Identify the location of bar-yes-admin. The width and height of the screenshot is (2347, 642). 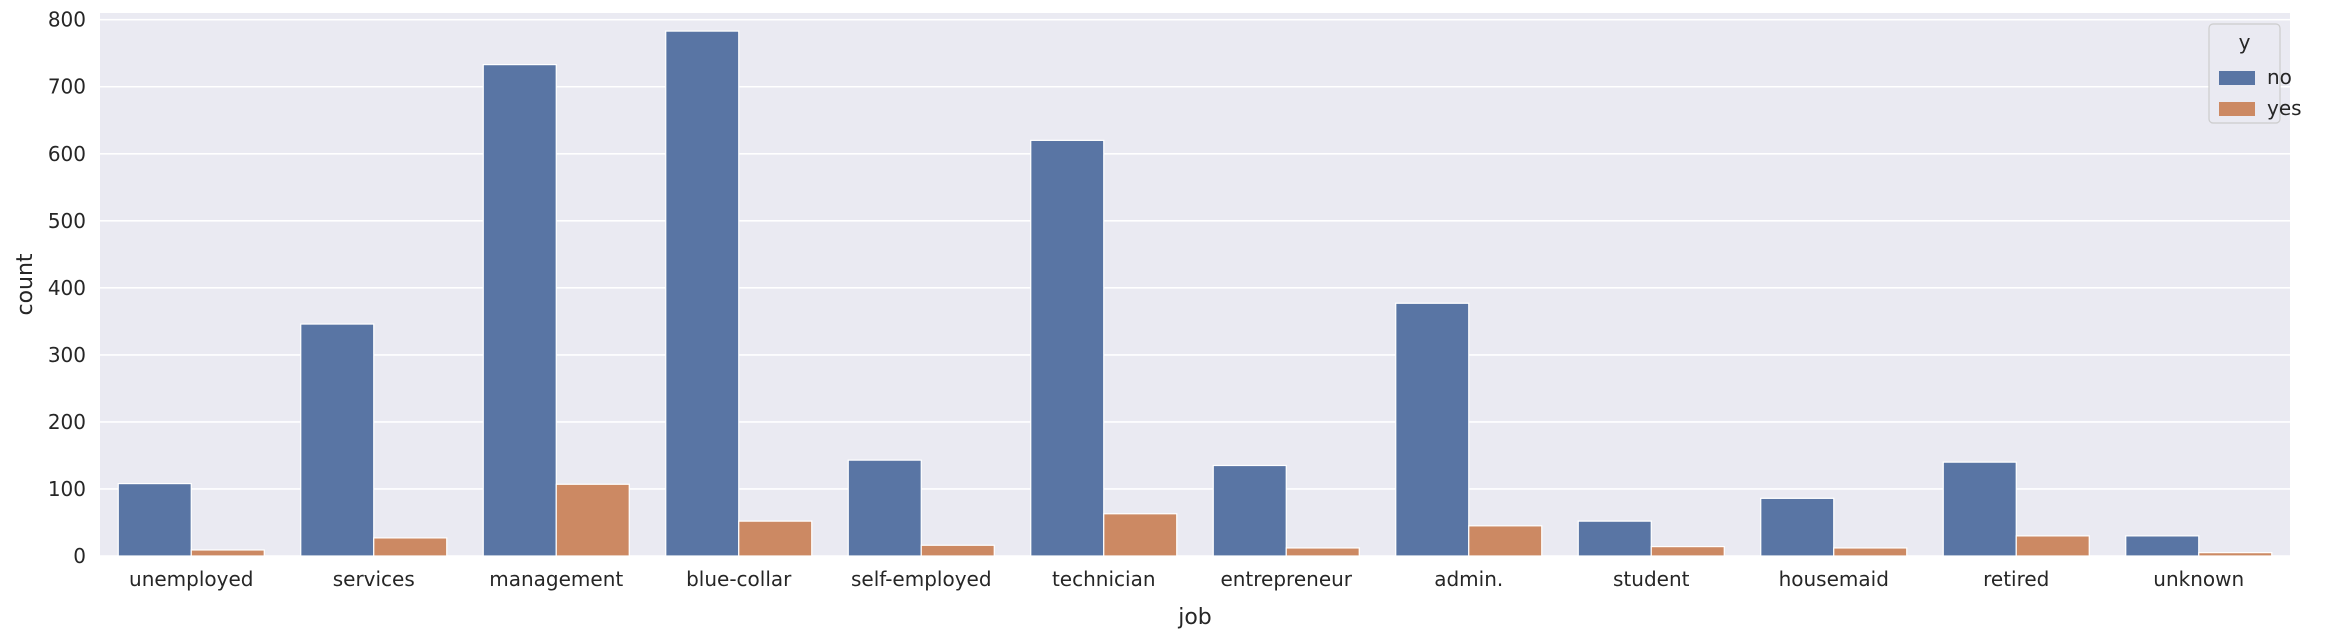
(1505, 541).